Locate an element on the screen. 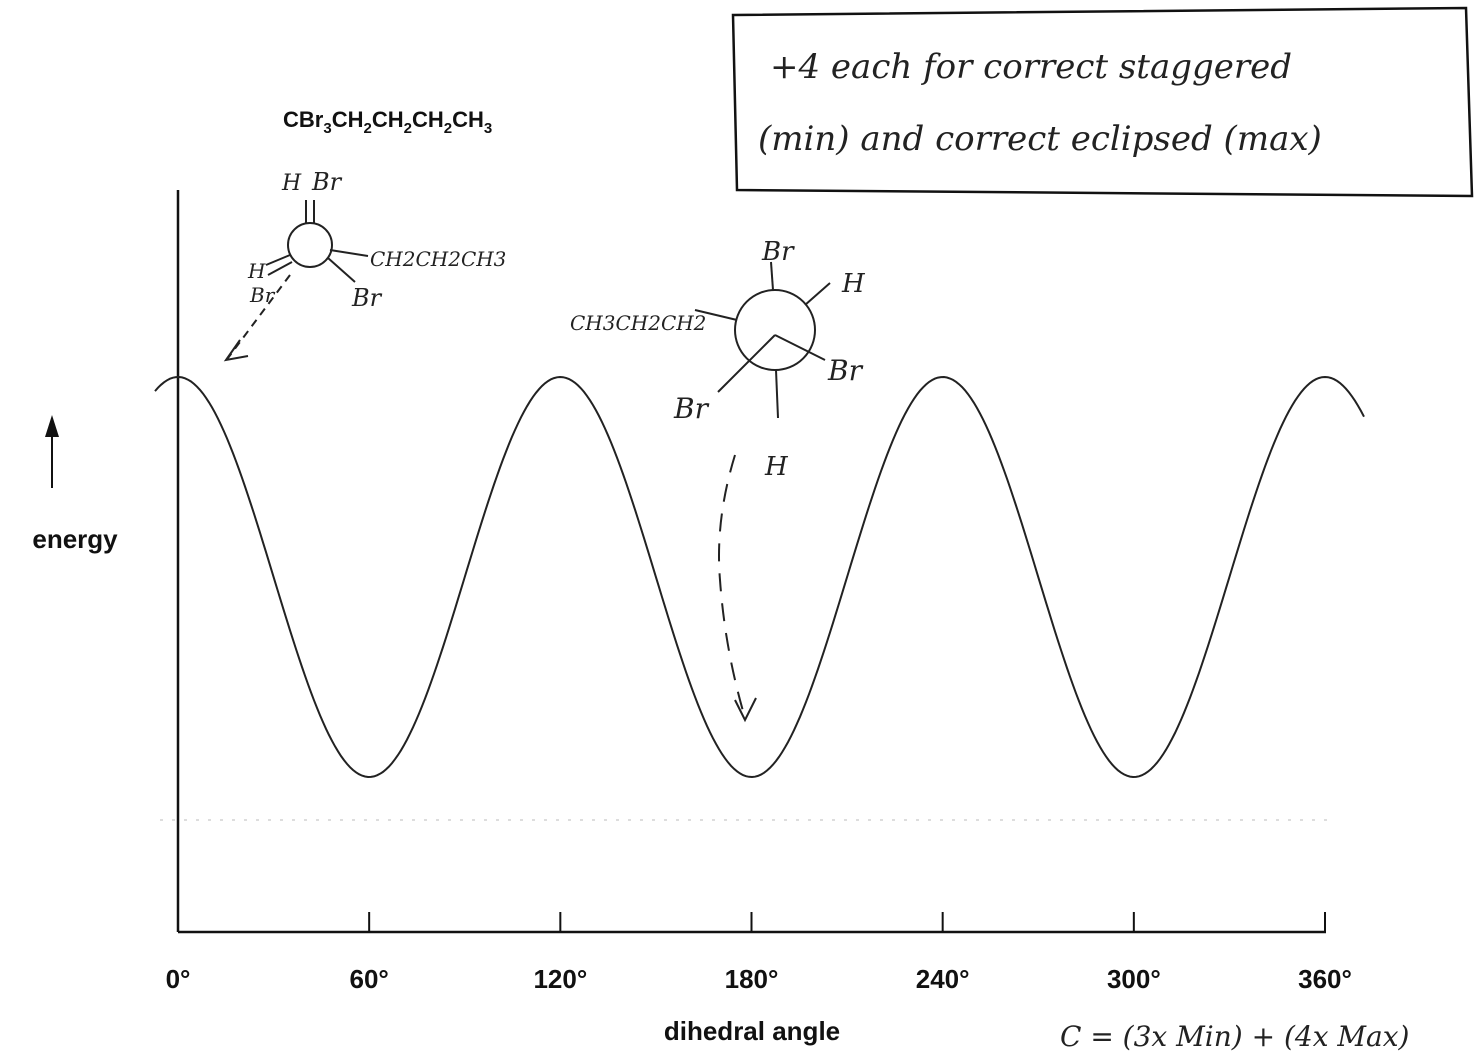  newman-label: CH2CH2CH3 is located at coordinates (438, 259).